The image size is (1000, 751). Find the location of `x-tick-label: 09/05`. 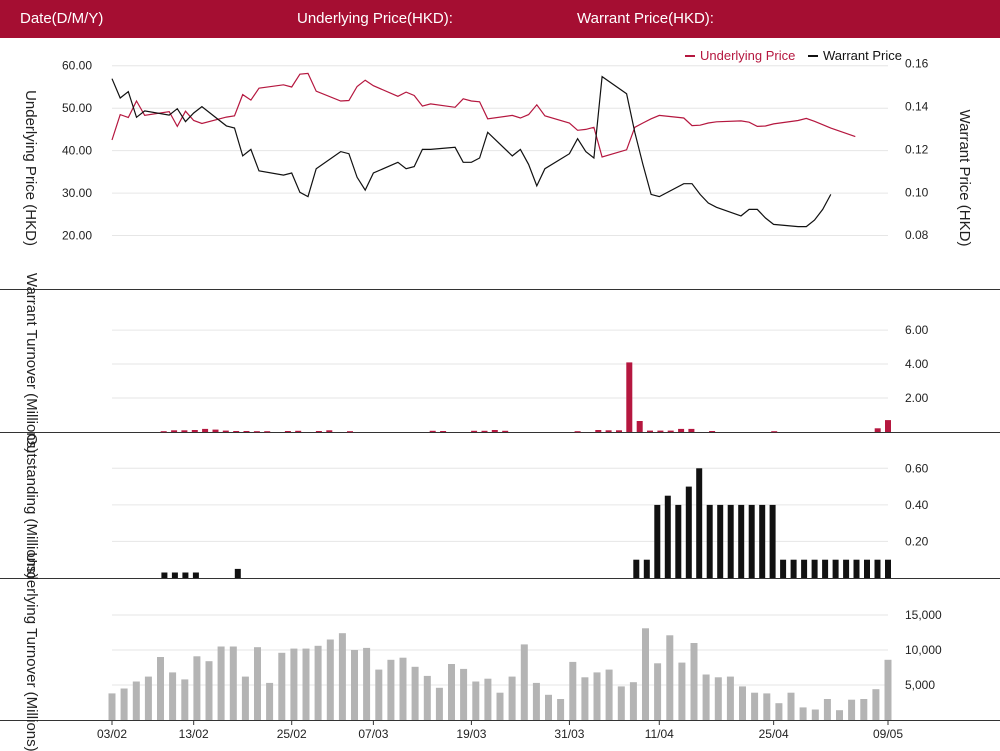

x-tick-label: 09/05 is located at coordinates (888, 734).